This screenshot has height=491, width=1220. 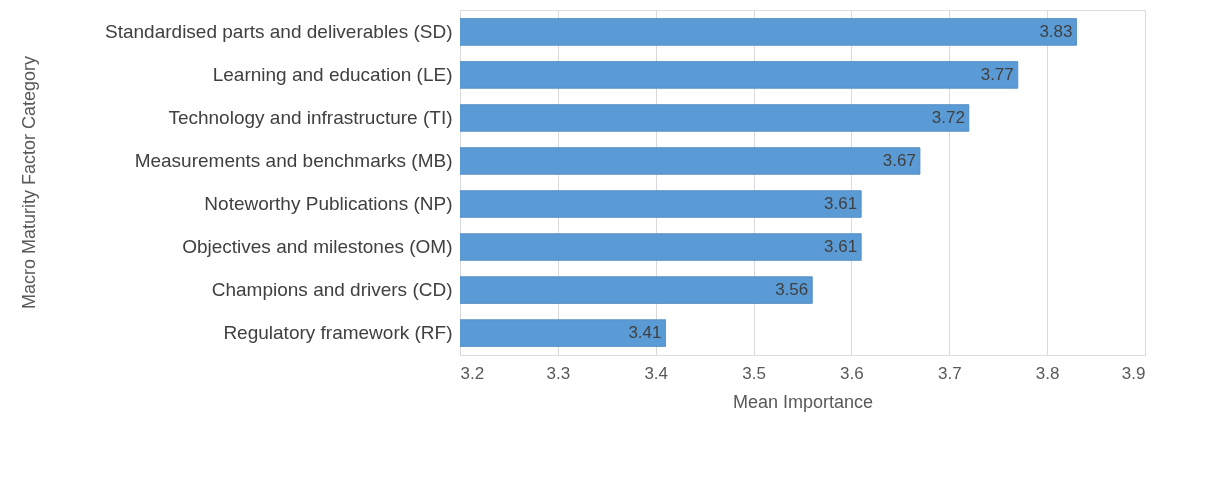 I want to click on x-tick-label: 3.4, so click(x=656, y=373).